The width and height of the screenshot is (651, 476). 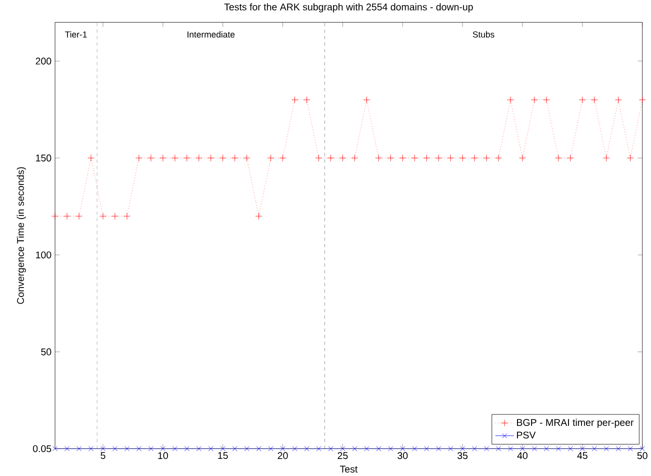 I want to click on x-tick-label: 15, so click(x=223, y=456).